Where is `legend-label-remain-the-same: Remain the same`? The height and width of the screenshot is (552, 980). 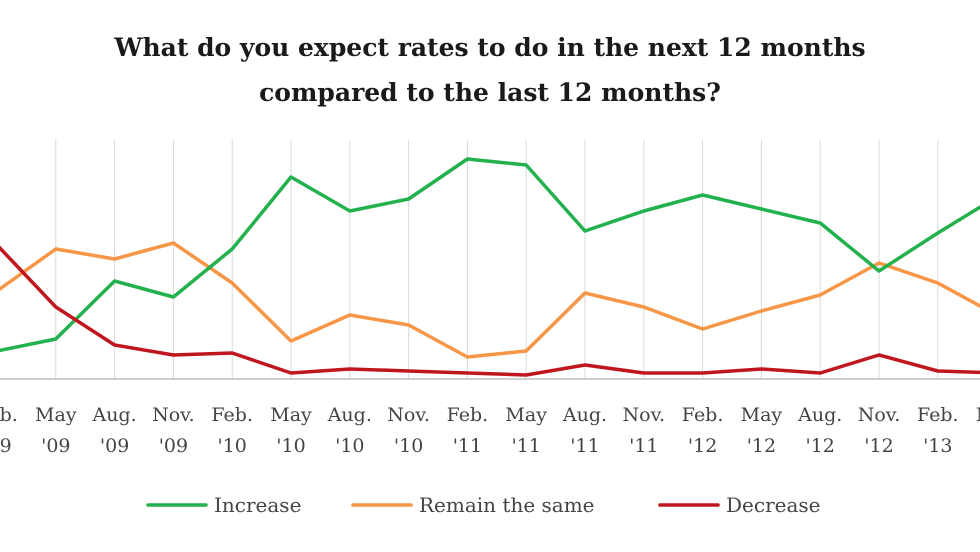 legend-label-remain-the-same: Remain the same is located at coordinates (507, 505).